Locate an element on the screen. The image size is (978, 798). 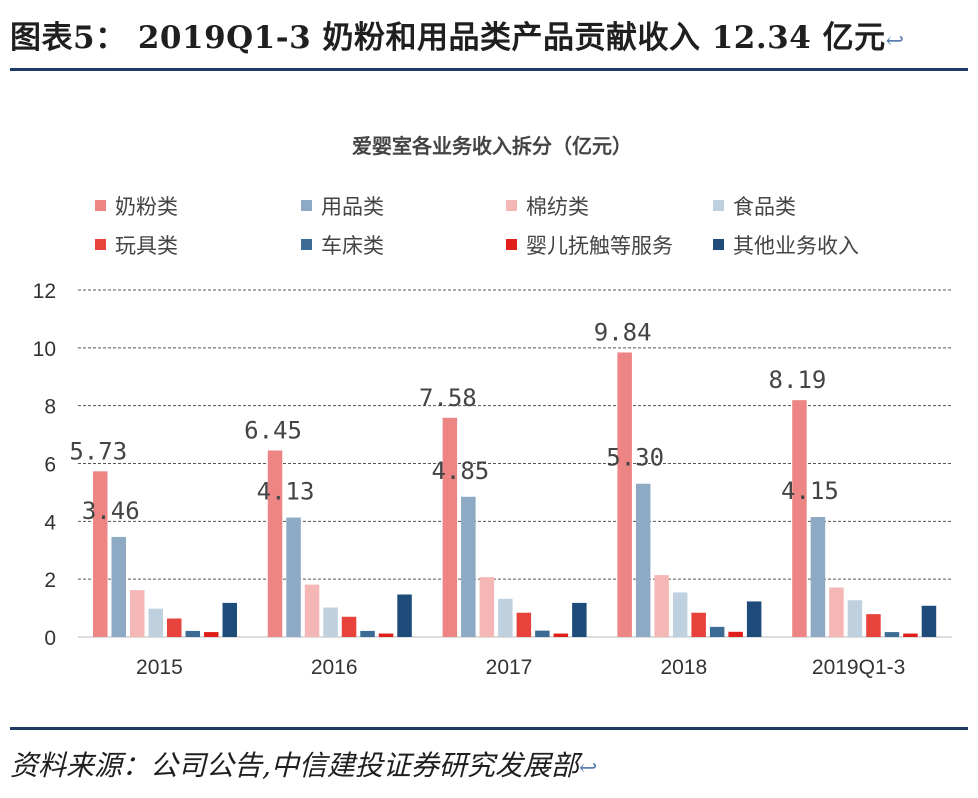
legend-label: 婴儿抚触等服务 is located at coordinates (599, 246).